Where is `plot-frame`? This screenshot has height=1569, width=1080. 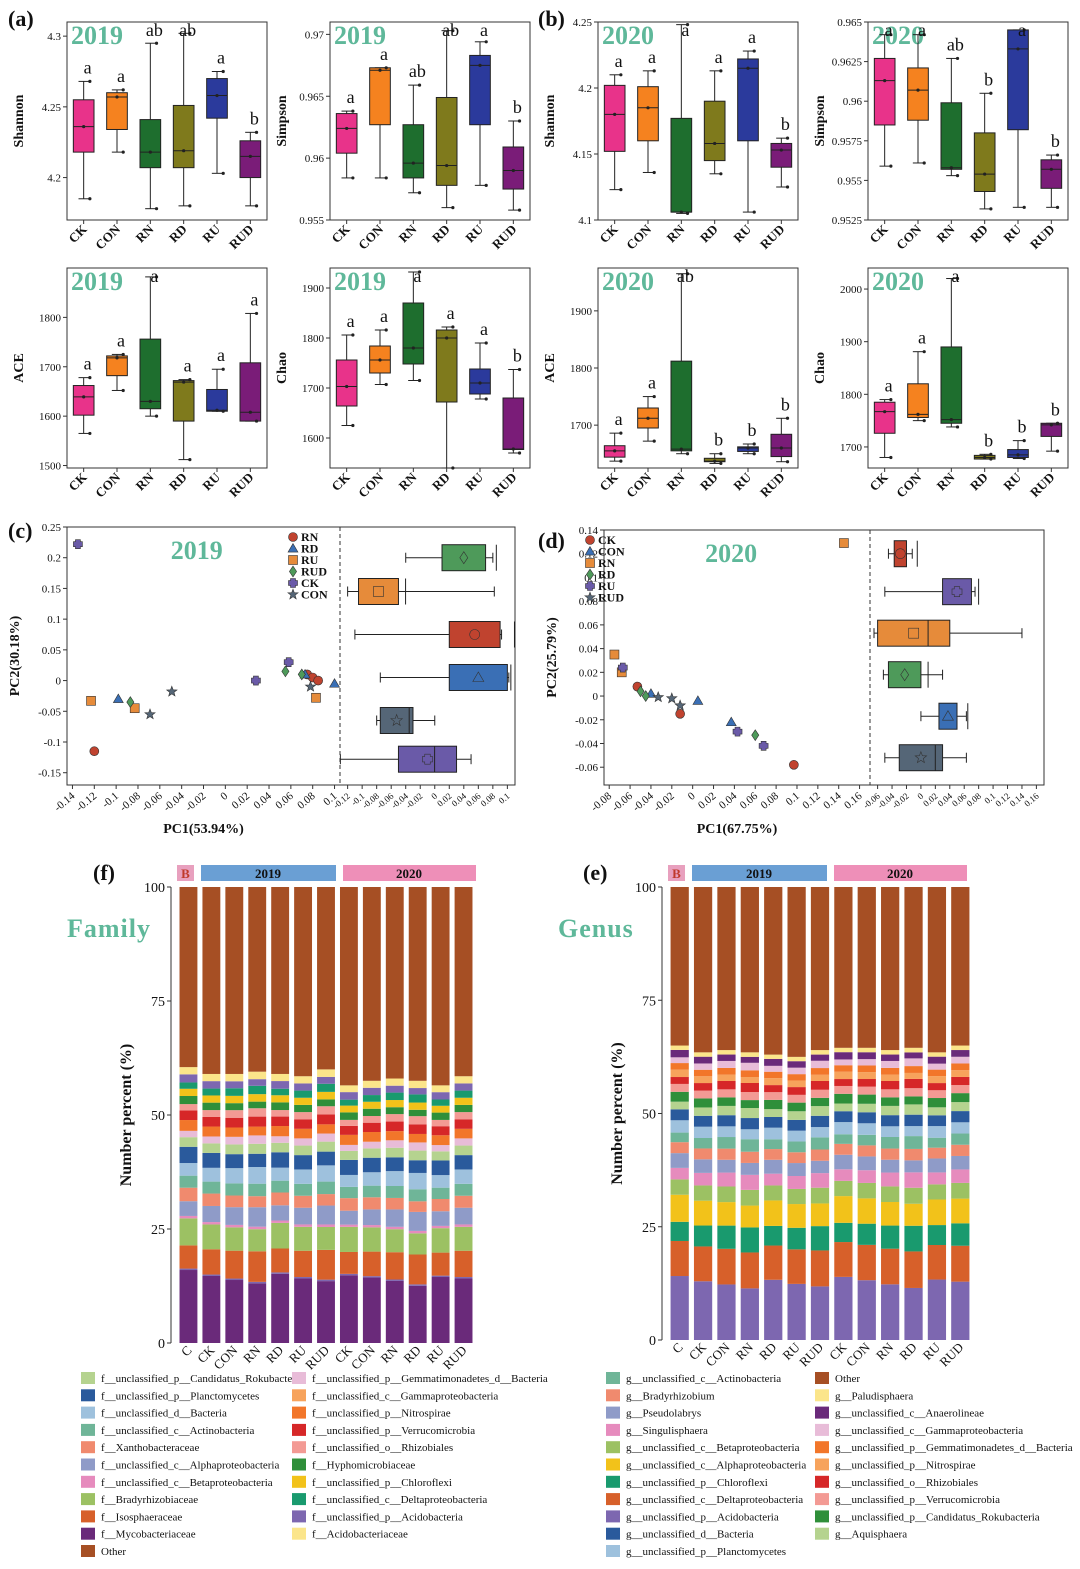
plot-frame is located at coordinates (698, 121).